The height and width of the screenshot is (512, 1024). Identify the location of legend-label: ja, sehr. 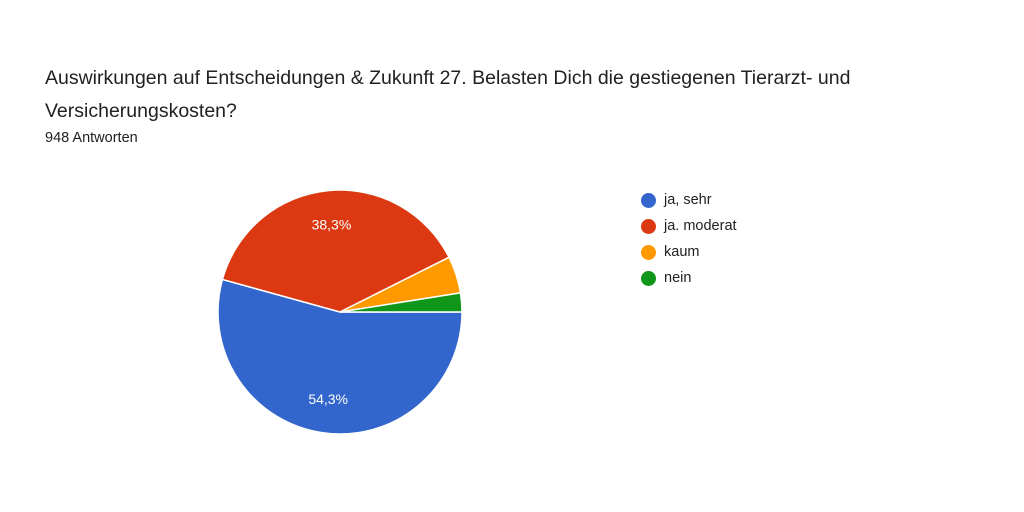
(688, 200).